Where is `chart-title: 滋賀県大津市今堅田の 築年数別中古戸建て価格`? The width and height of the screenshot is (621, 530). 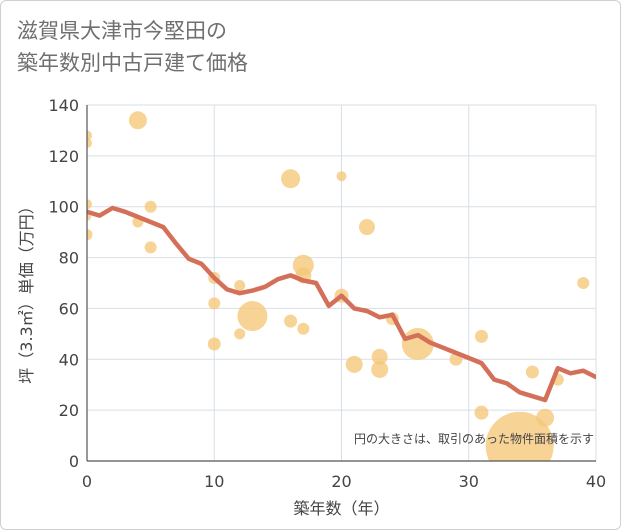 chart-title: 滋賀県大津市今堅田の 築年数別中古戸建て価格 is located at coordinates (297, 47).